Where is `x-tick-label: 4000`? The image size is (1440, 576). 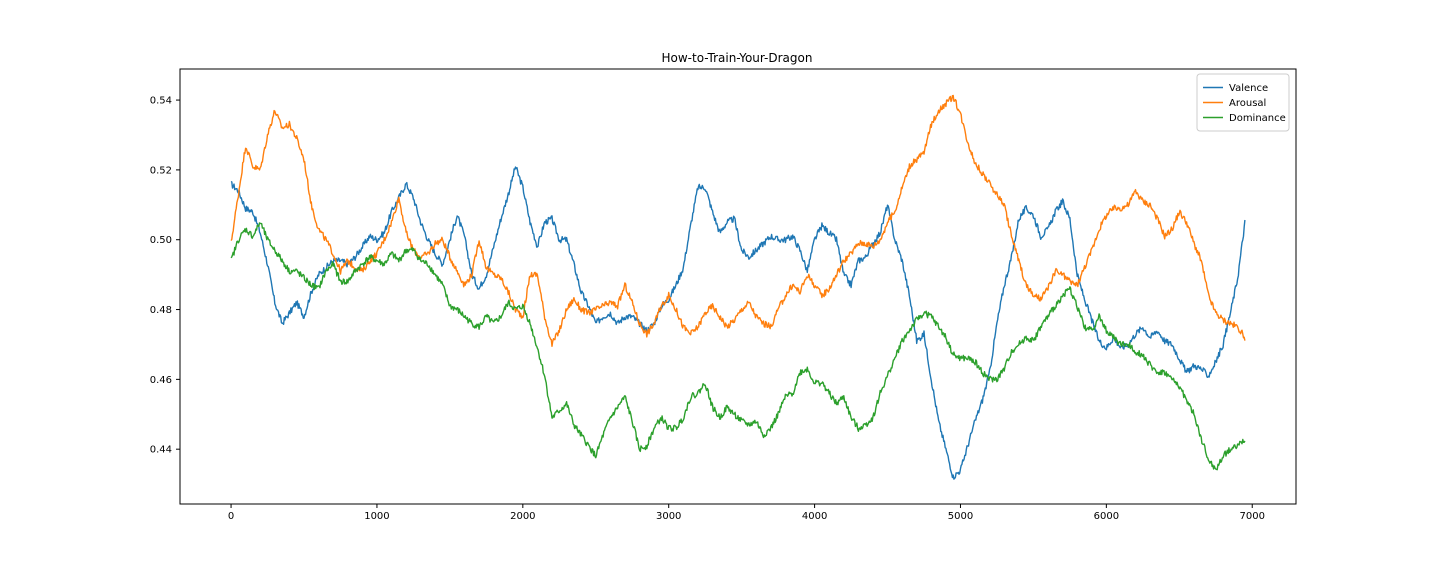 x-tick-label: 4000 is located at coordinates (814, 516).